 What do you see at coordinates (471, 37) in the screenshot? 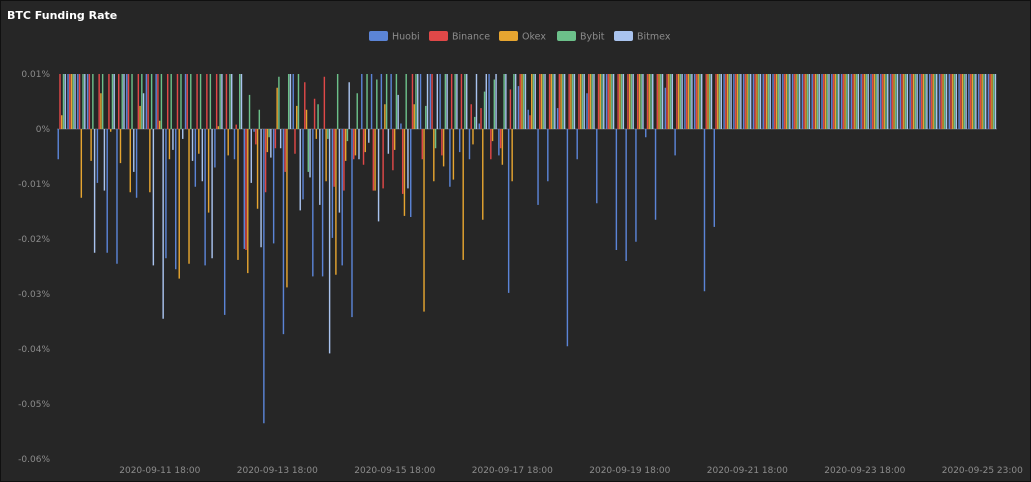
I see `legend-label-binance: Binance` at bounding box center [471, 37].